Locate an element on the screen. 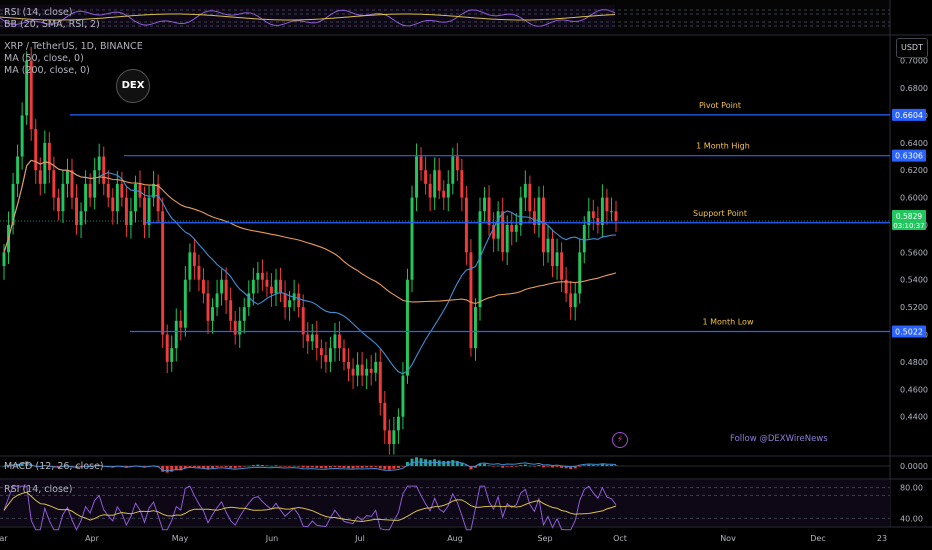  ma50-legend: MA (50, close, 0) is located at coordinates (44, 58).